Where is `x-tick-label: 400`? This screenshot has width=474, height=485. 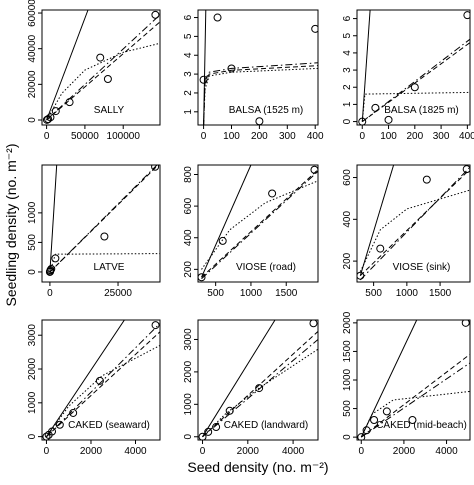
x-tick-label: 400 is located at coordinates (466, 136).